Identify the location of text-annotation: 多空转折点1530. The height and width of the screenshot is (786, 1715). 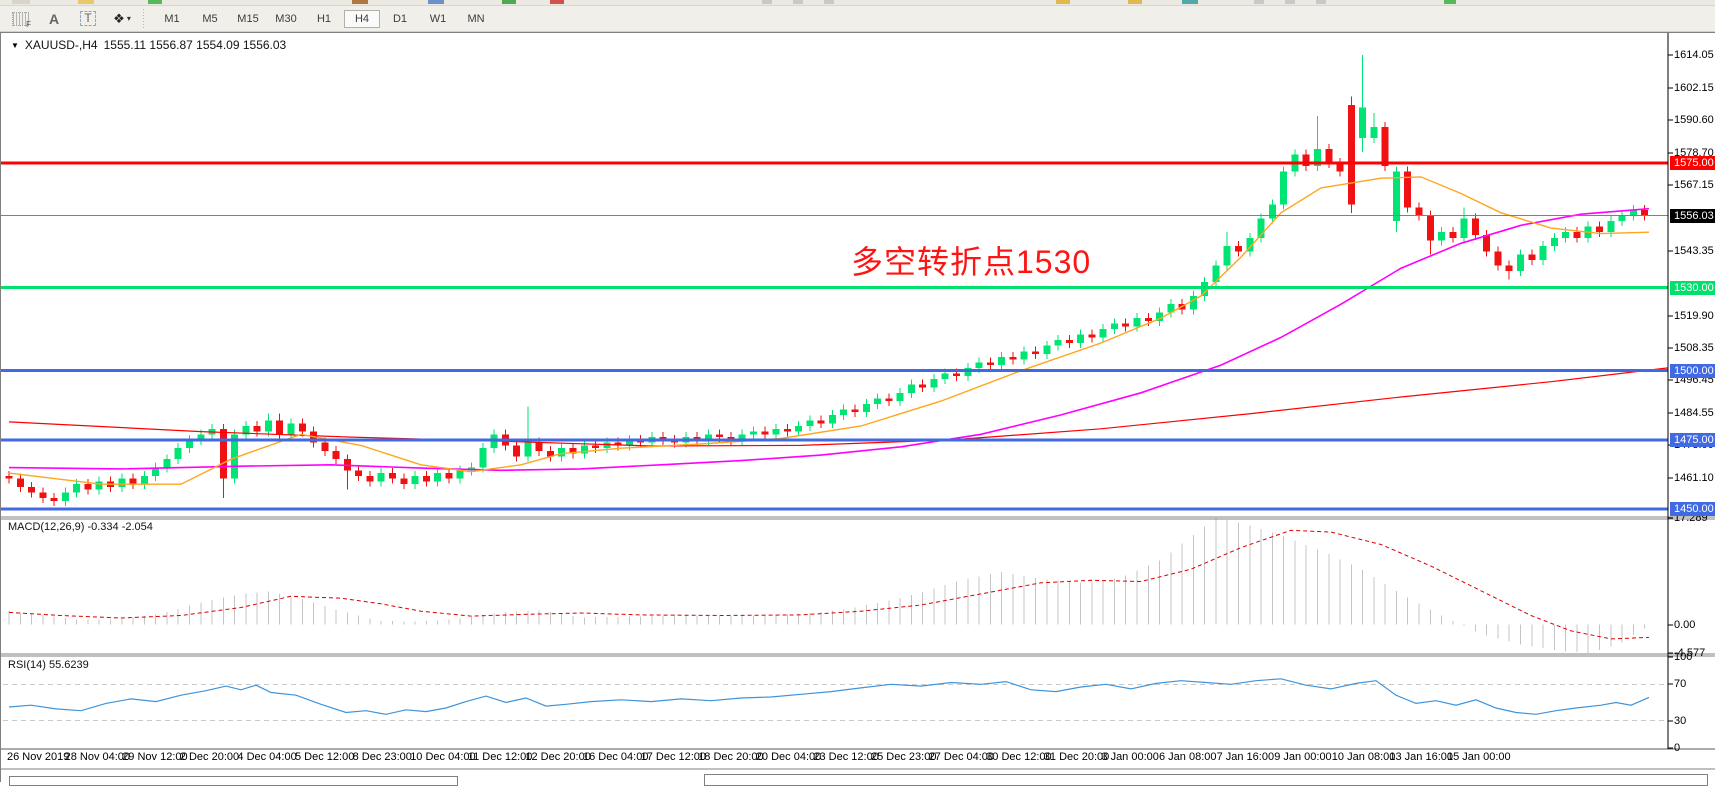
(971, 262).